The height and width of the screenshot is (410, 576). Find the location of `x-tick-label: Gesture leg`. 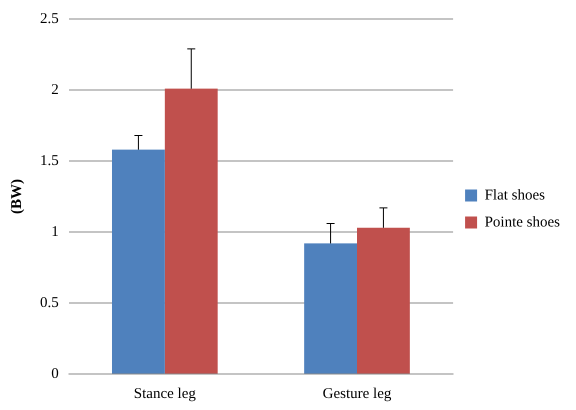

x-tick-label: Gesture leg is located at coordinates (357, 394).